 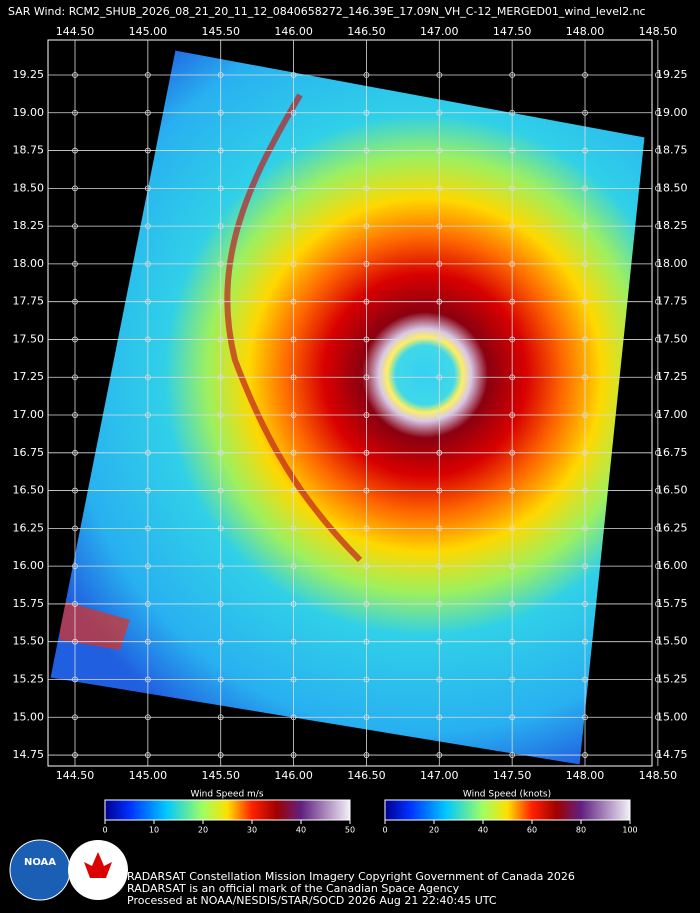 What do you see at coordinates (658, 775) in the screenshot?
I see `lon-label: 148.50` at bounding box center [658, 775].